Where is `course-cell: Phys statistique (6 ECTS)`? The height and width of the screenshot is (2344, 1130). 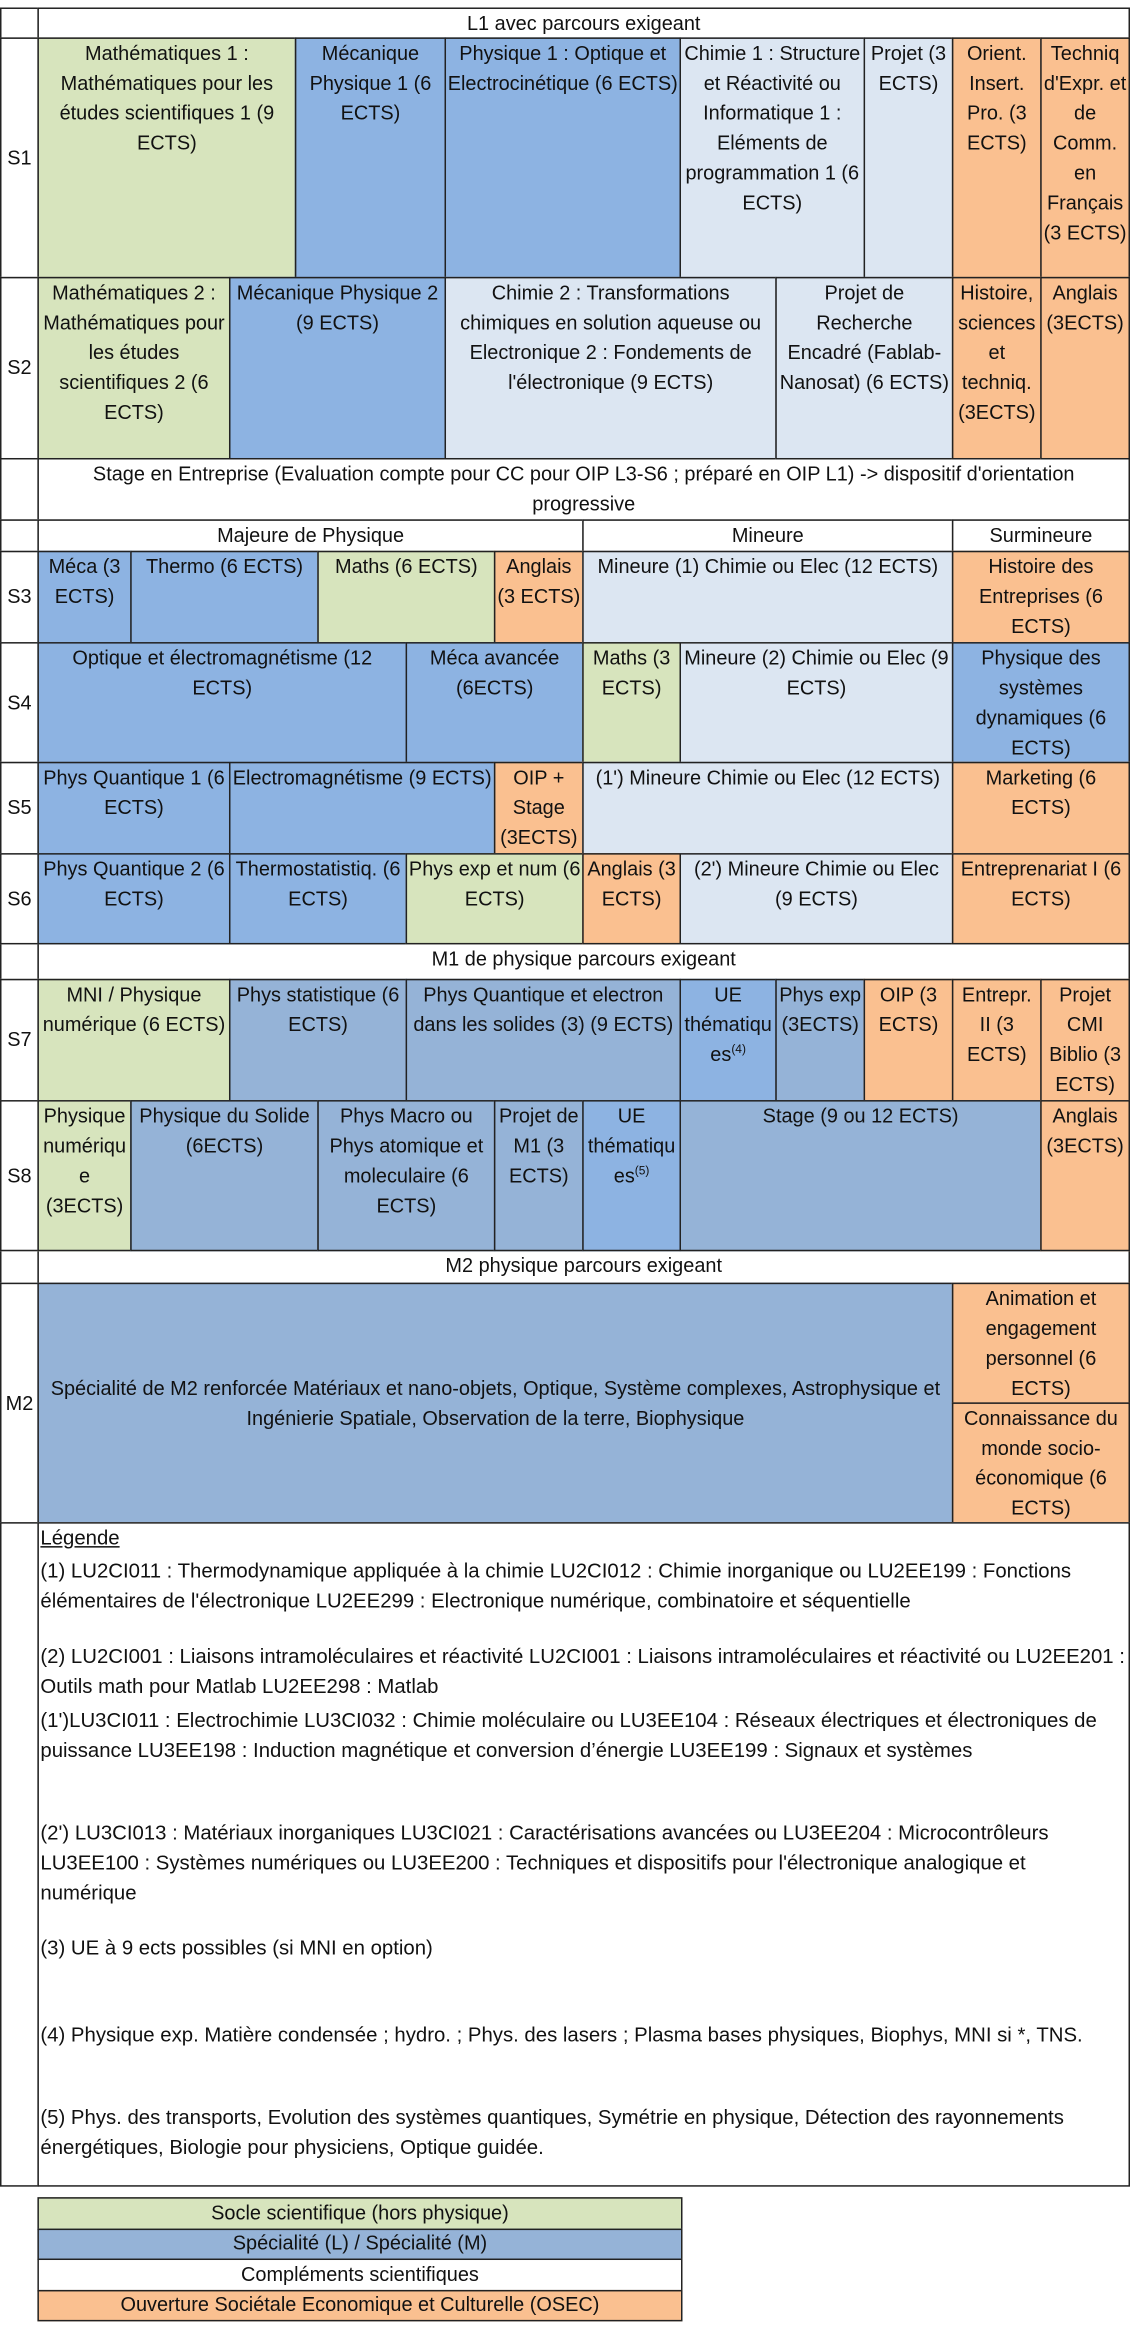 course-cell: Phys statistique (6 ECTS) is located at coordinates (318, 1040).